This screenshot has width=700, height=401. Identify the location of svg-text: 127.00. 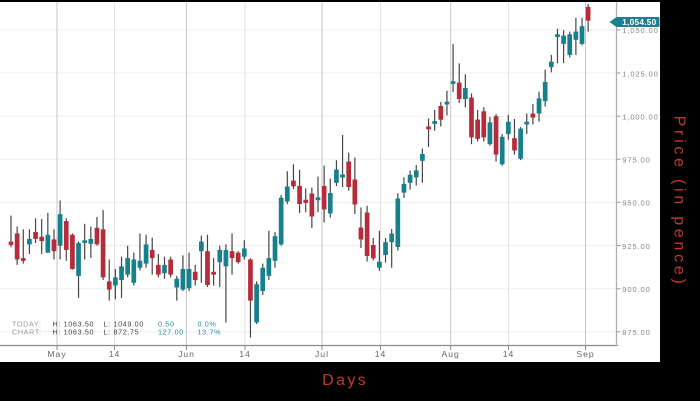
(171, 331).